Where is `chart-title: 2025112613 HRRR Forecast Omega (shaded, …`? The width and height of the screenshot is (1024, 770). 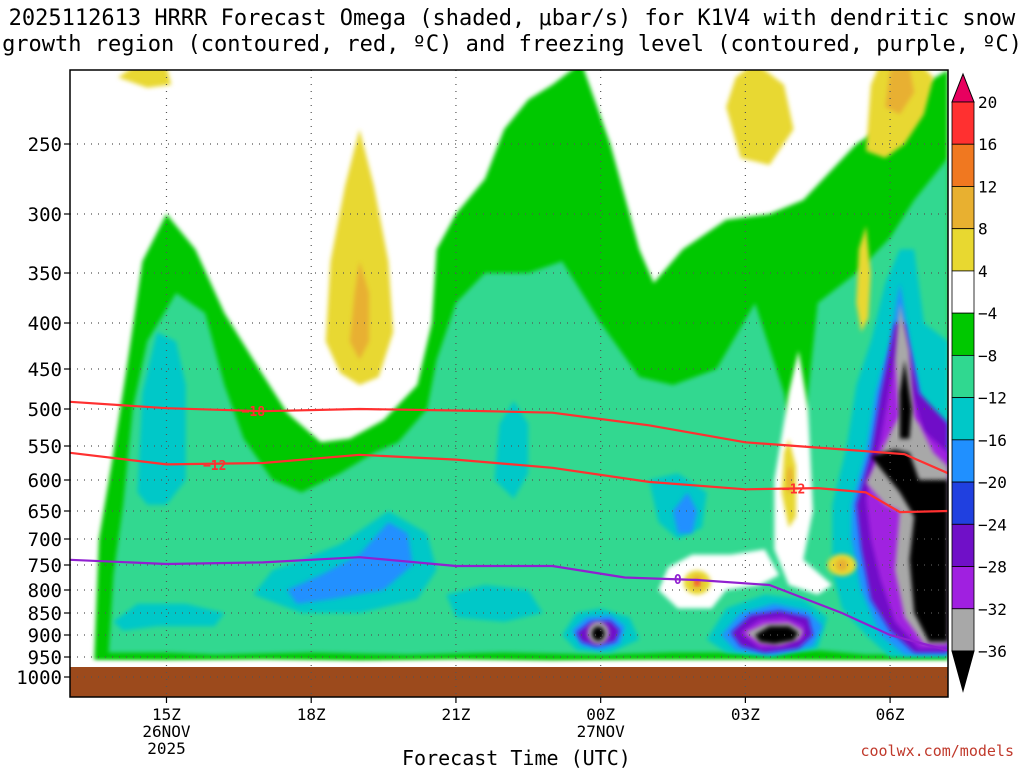 chart-title: 2025112613 HRRR Forecast Omega (shaded, … is located at coordinates (512, 32).